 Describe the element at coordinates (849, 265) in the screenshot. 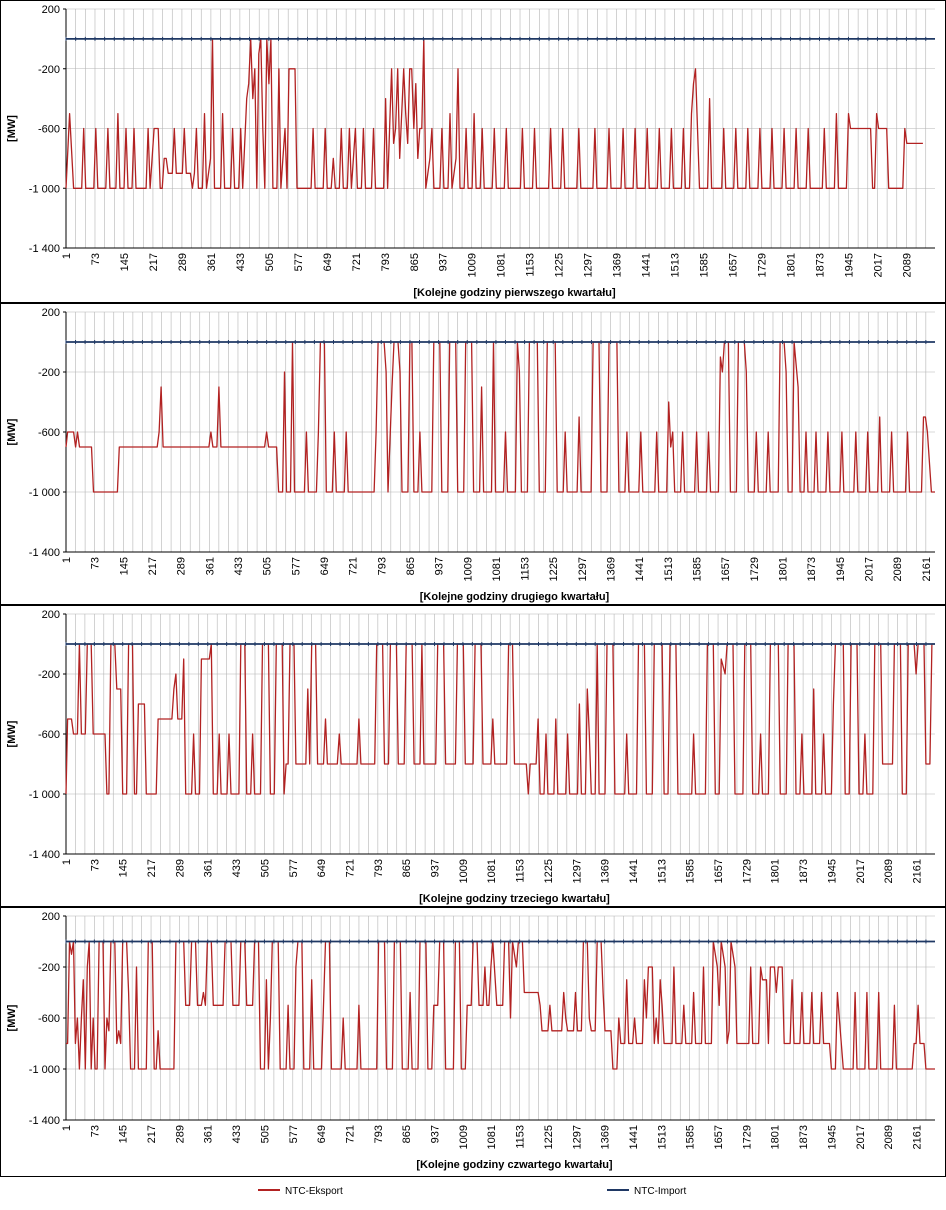

I see `x-tick-label: 1945` at that location.